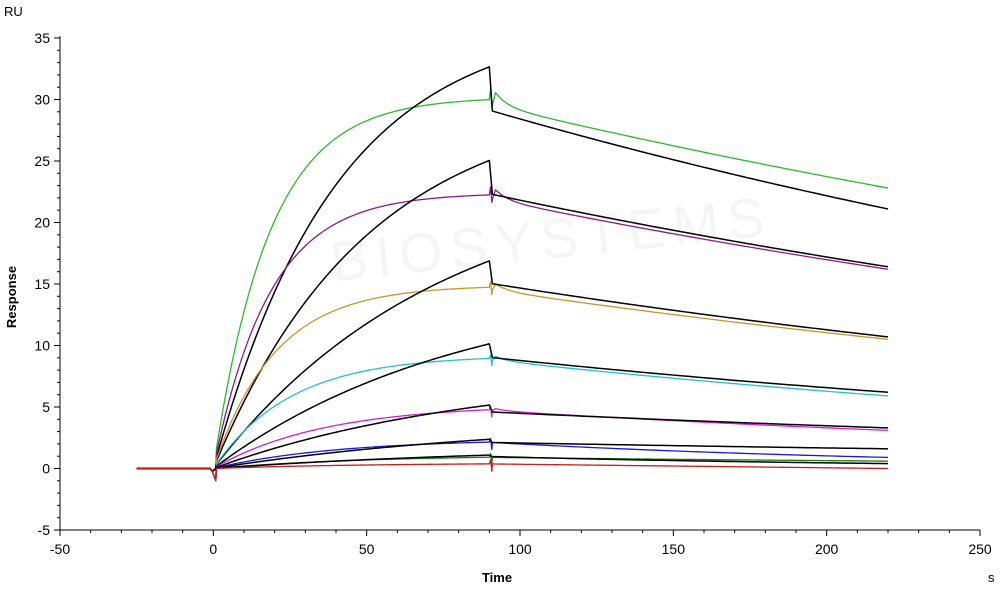 The height and width of the screenshot is (589, 1000). Describe the element at coordinates (44, 530) in the screenshot. I see `y-tick-label: -5` at that location.